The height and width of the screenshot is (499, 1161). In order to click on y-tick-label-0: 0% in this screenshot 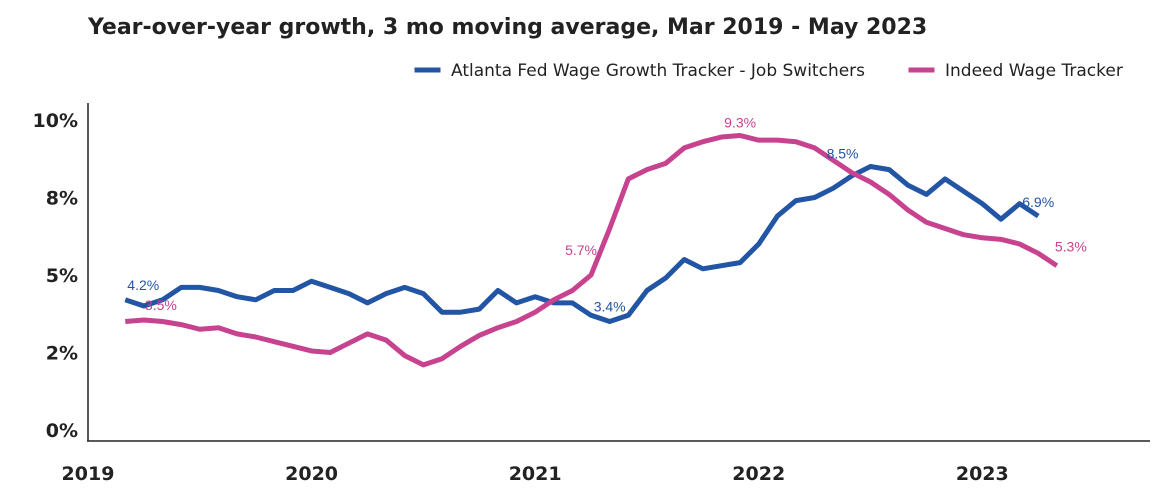, I will do `click(62, 431)`.